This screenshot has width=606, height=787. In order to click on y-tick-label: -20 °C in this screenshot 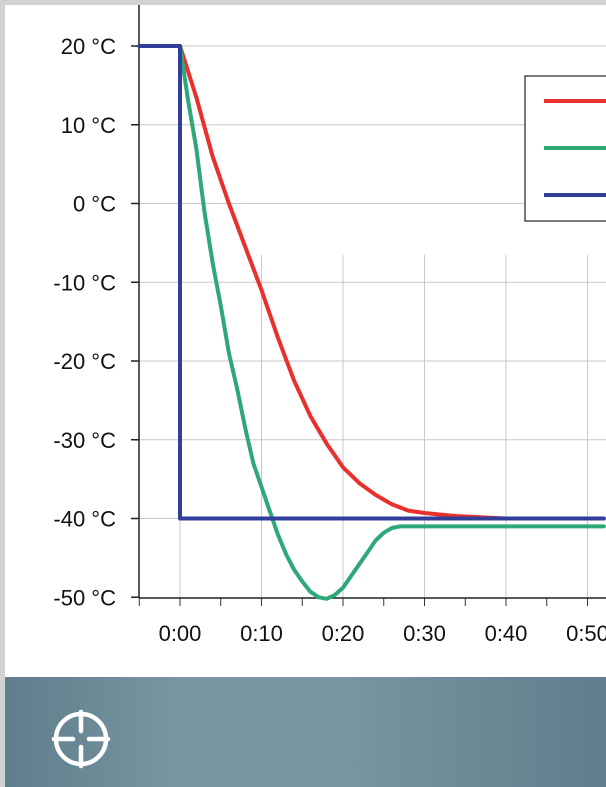, I will do `click(84, 361)`.